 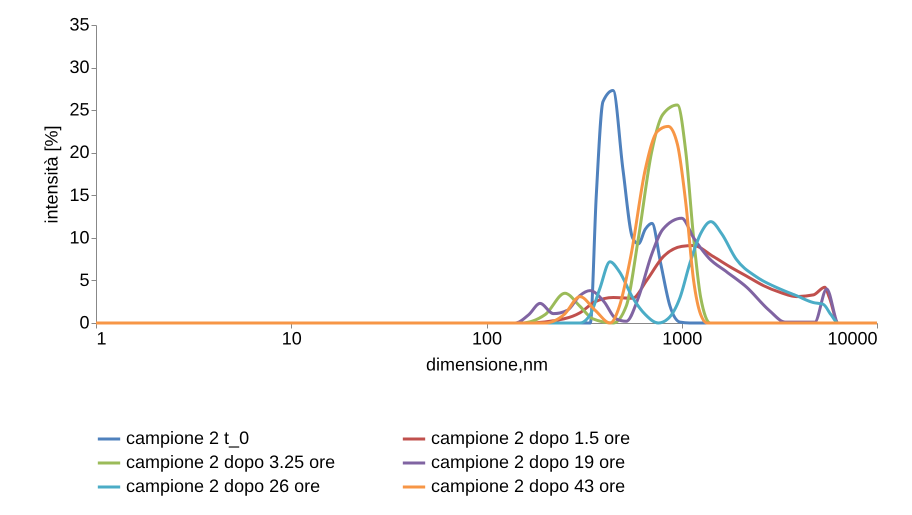 What do you see at coordinates (84, 280) in the screenshot?
I see `y-tick-label: 5` at bounding box center [84, 280].